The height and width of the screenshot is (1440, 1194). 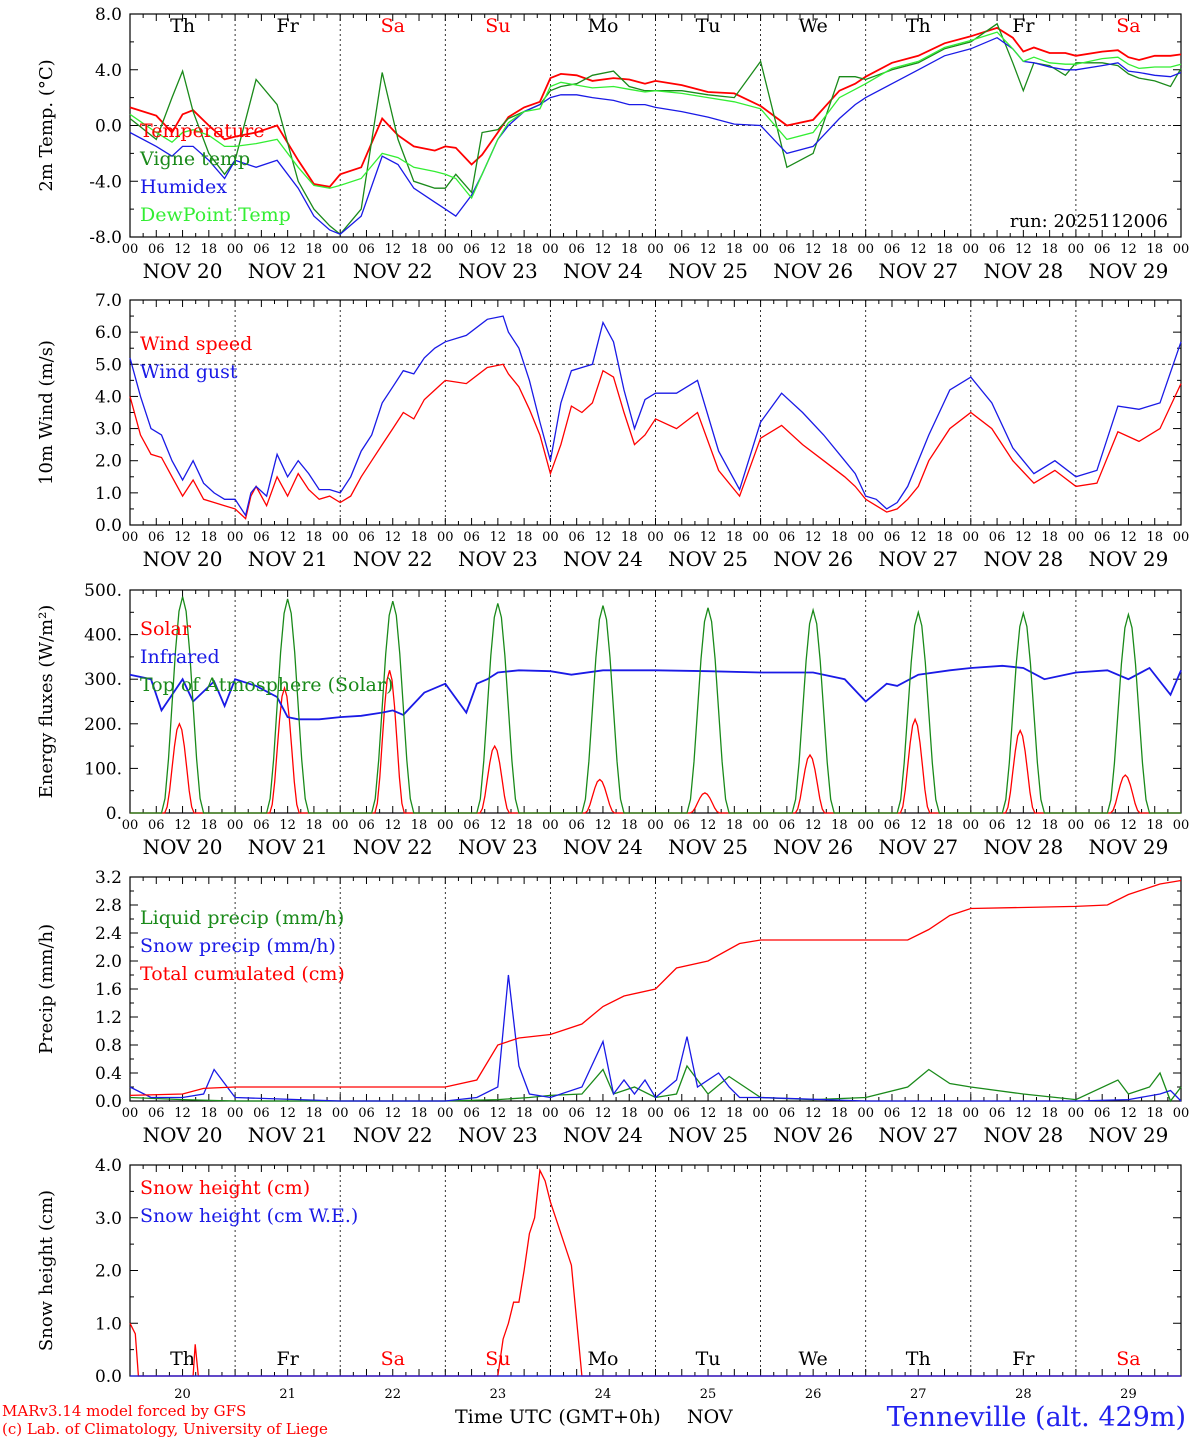 I want to click on legend-entry: Snow precip (mm/h), so click(x=238, y=946).